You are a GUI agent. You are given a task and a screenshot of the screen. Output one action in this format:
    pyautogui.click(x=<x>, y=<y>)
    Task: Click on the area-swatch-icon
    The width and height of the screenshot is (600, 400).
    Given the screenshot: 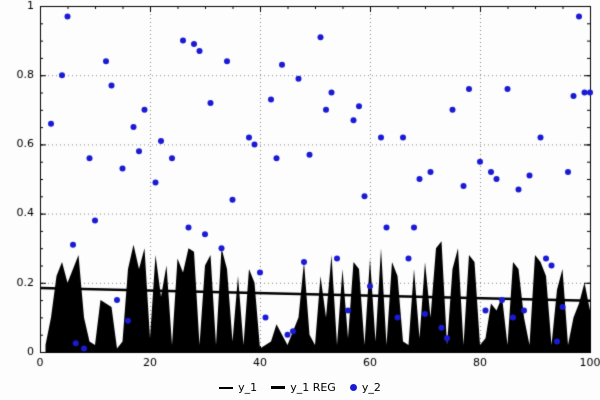 What is the action you would take?
    pyautogui.click(x=226, y=387)
    